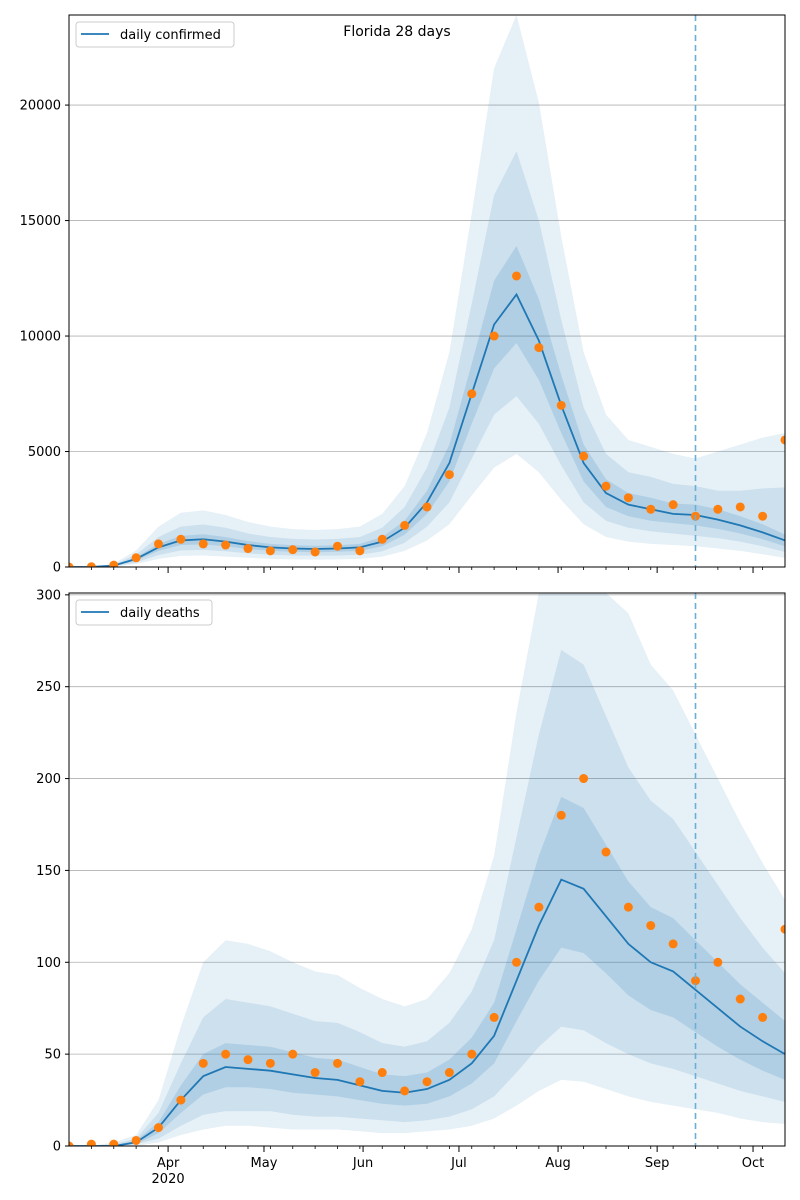 This screenshot has height=1200, width=800. What do you see at coordinates (657, 1163) in the screenshot?
I see `x-tick-label: Sep` at bounding box center [657, 1163].